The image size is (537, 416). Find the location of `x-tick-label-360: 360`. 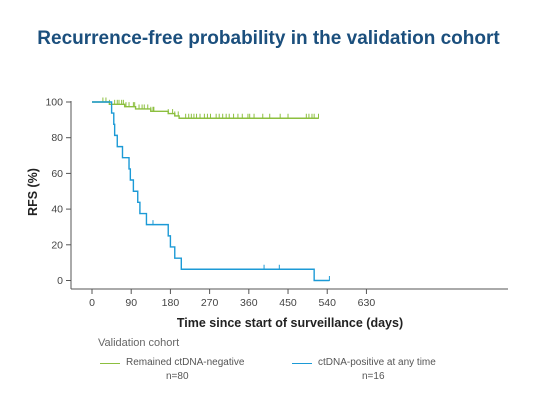

x-tick-label-360: 360 is located at coordinates (249, 303).